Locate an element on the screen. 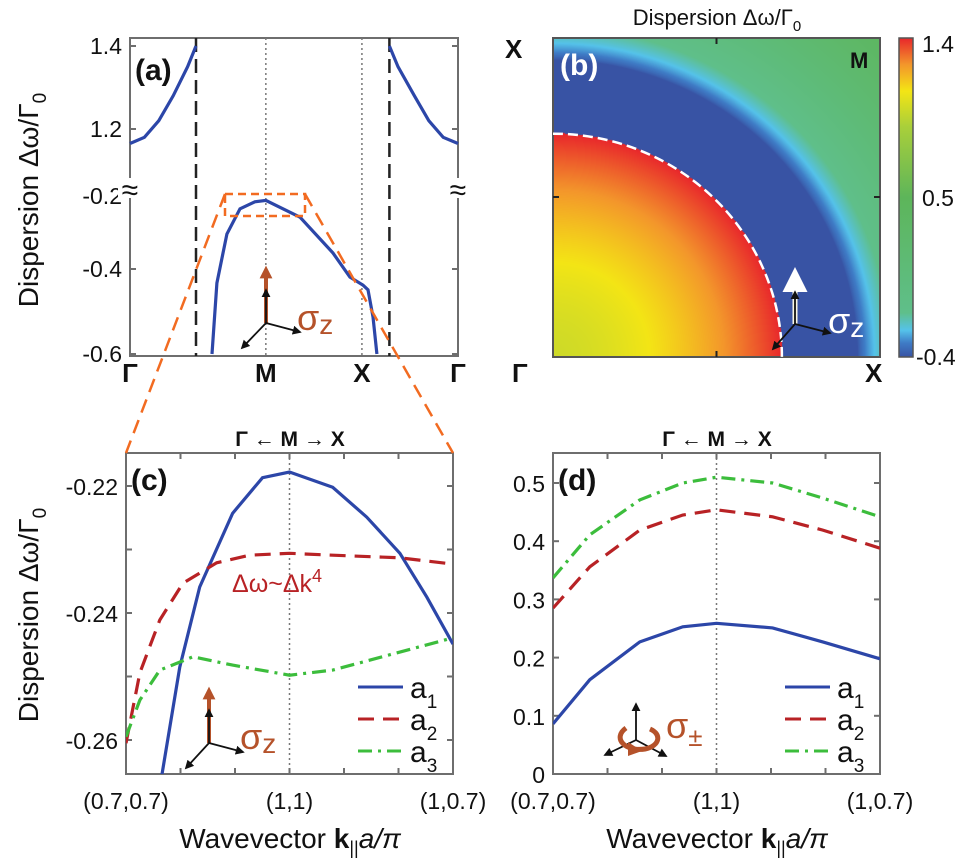 This screenshot has width=969, height=861. title-b: Dispersion Δω/Γ0 is located at coordinates (717, 20).